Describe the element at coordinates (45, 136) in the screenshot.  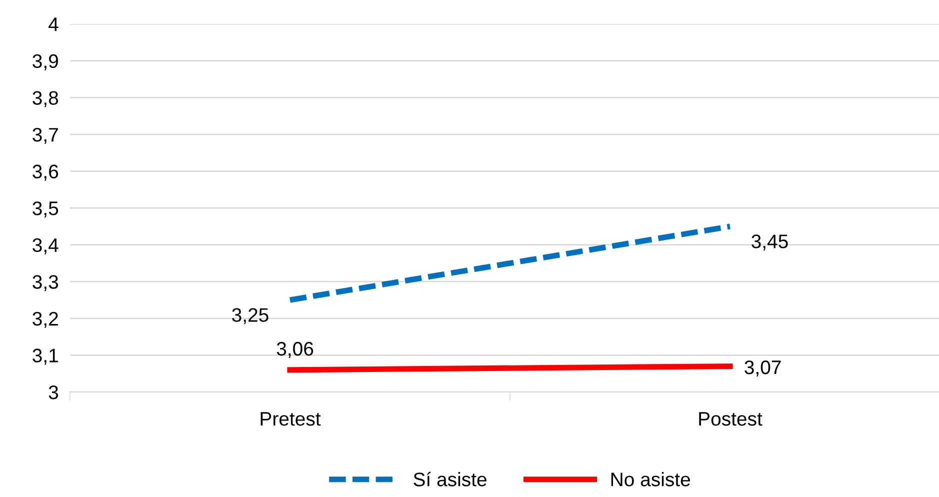
I see `y-tick-label: 3,7` at that location.